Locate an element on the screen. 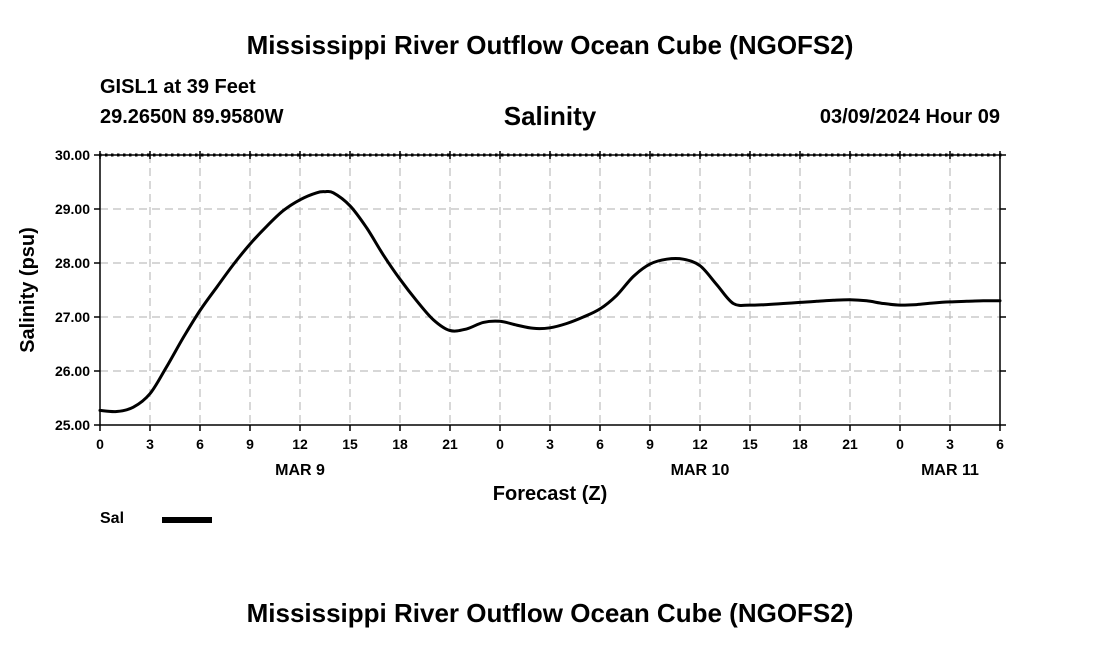 The height and width of the screenshot is (650, 1100). y-tick-label: 25.00 is located at coordinates (72, 425).